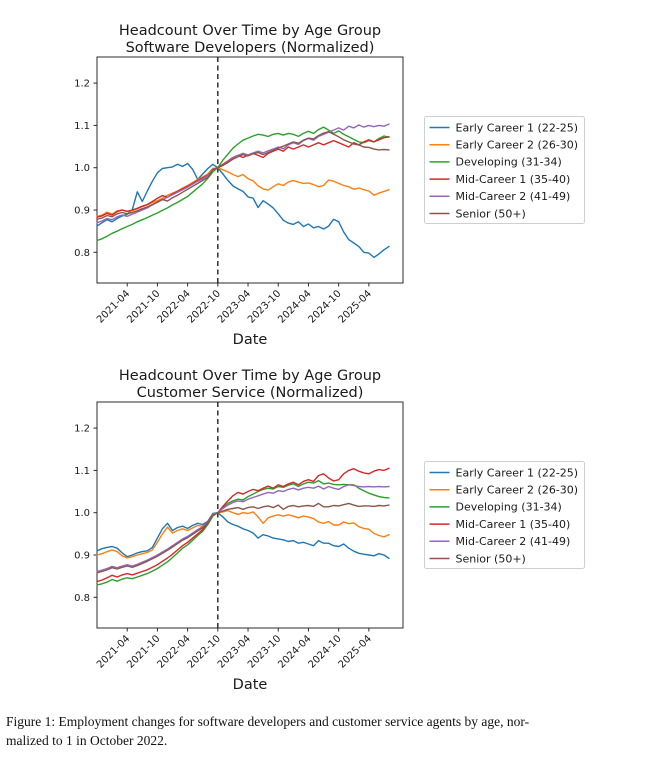 The height and width of the screenshot is (759, 660). Describe the element at coordinates (250, 393) in the screenshot. I see `chart-title-line2: Customer Service (Normalized)` at that location.